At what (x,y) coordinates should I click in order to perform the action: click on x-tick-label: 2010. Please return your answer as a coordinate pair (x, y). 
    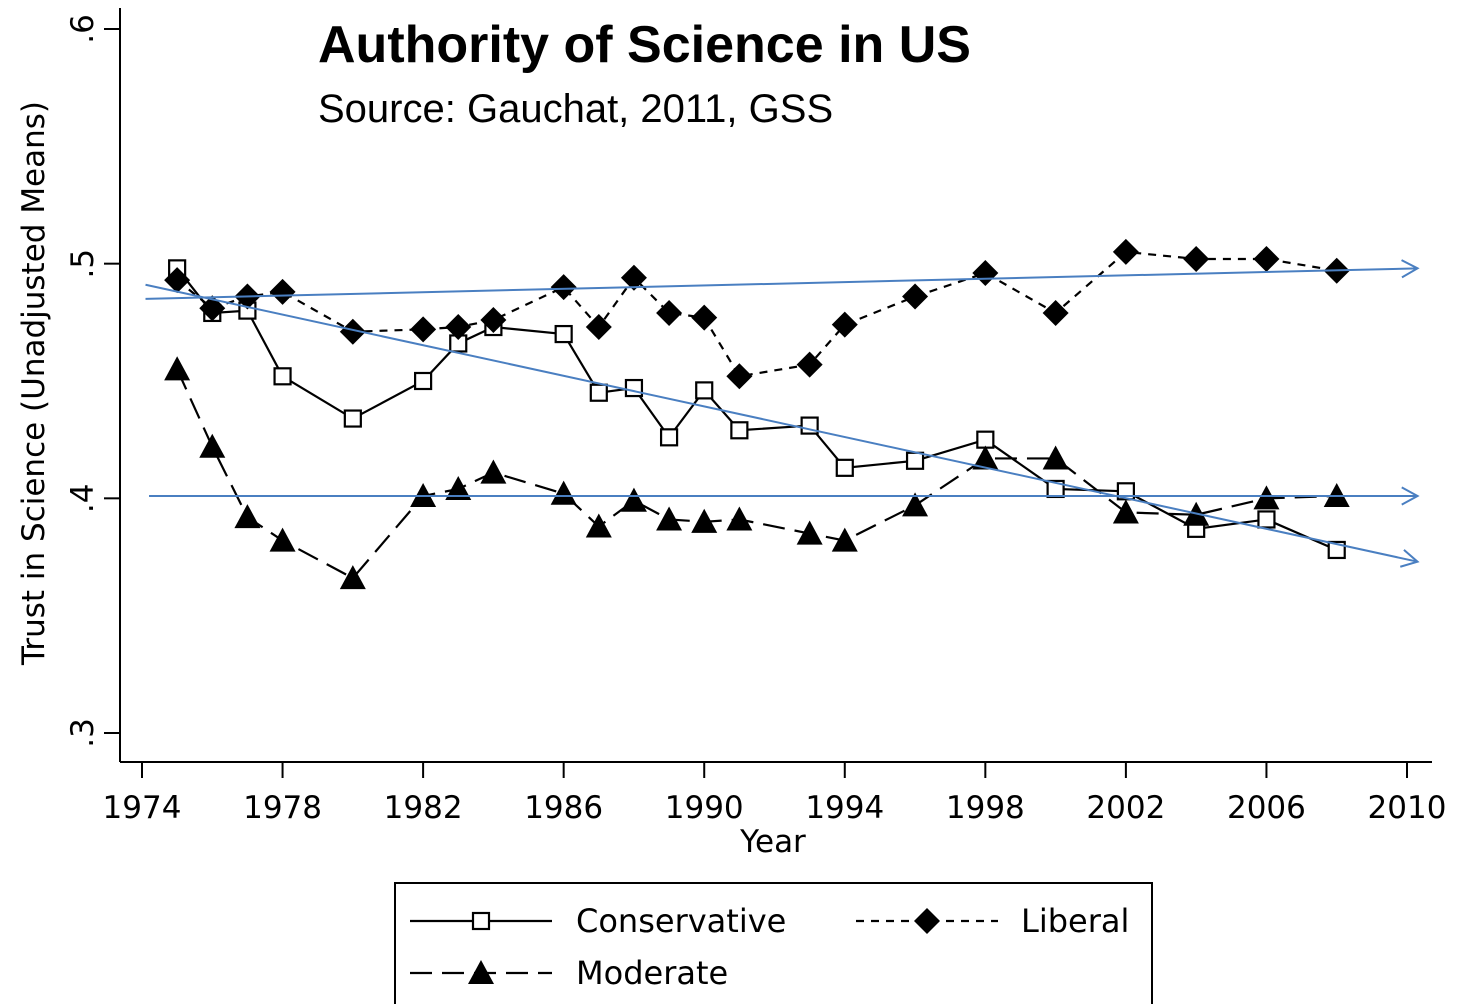
    Looking at the image, I should click on (1407, 808).